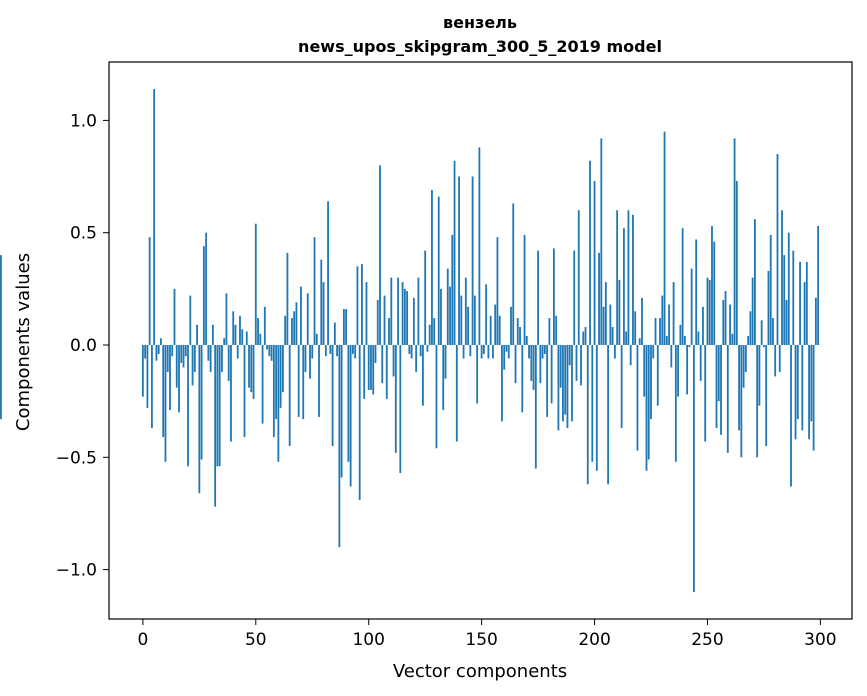 The height and width of the screenshot is (696, 867). I want to click on x-tick-label: 0, so click(142, 640).